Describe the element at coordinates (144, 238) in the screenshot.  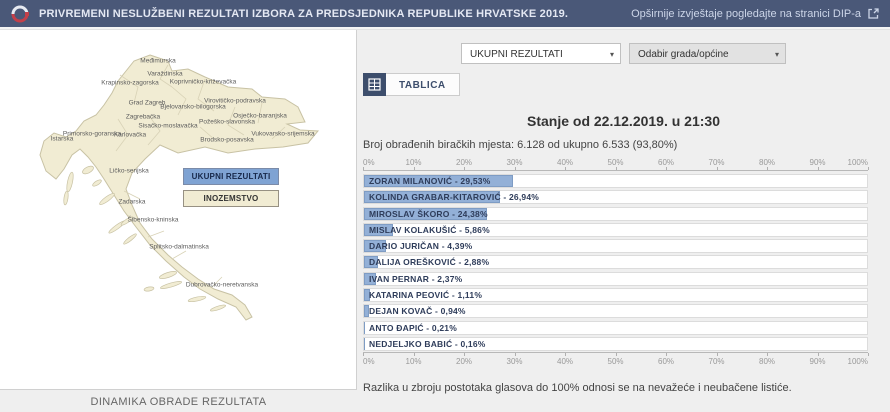
I see `islands` at that location.